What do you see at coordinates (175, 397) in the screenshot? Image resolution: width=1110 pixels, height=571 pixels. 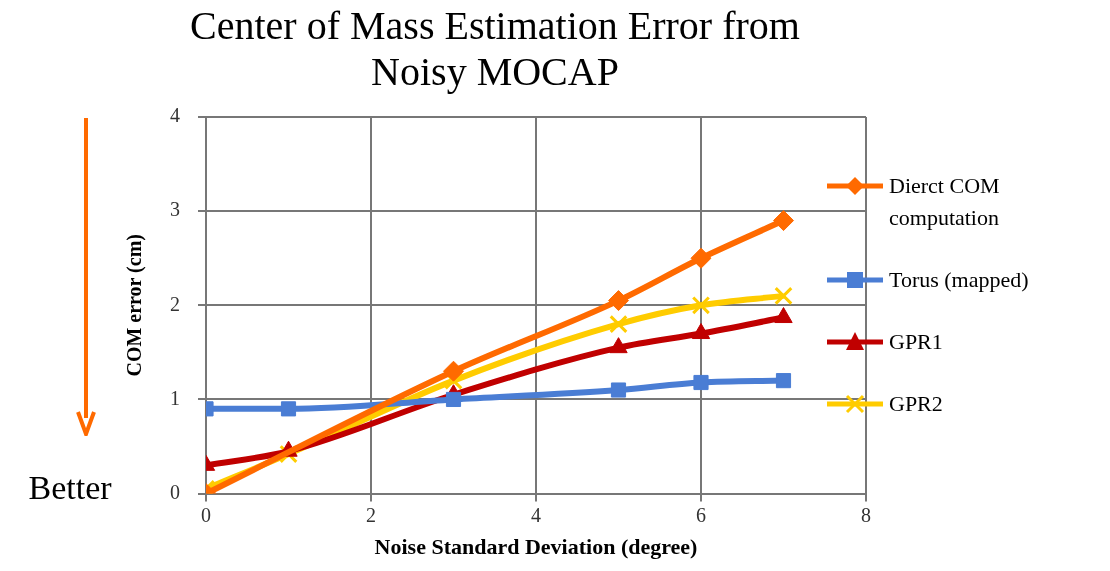 I see `y-tick-label: 1` at bounding box center [175, 397].